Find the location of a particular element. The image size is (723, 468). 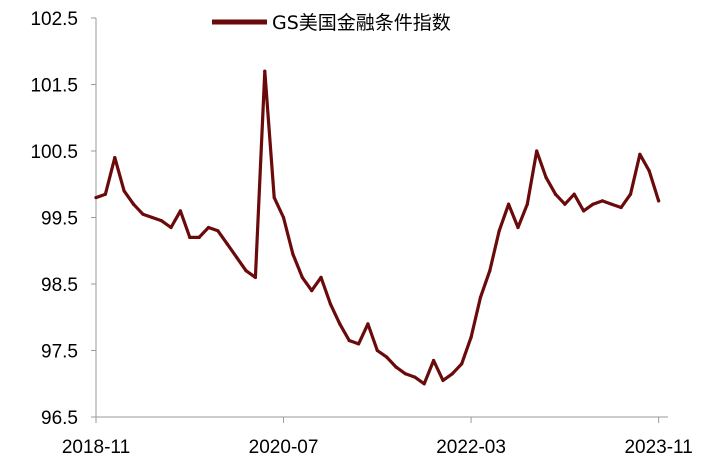

y-tick-label: 98.5 is located at coordinates (59, 285).